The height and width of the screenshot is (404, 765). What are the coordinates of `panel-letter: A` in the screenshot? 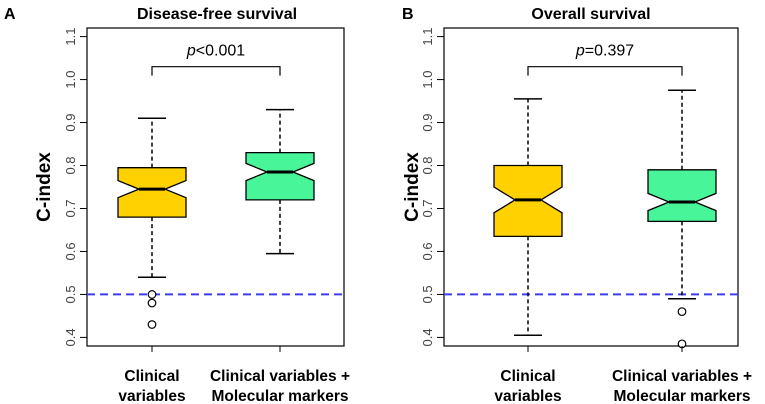 It's located at (10, 14).